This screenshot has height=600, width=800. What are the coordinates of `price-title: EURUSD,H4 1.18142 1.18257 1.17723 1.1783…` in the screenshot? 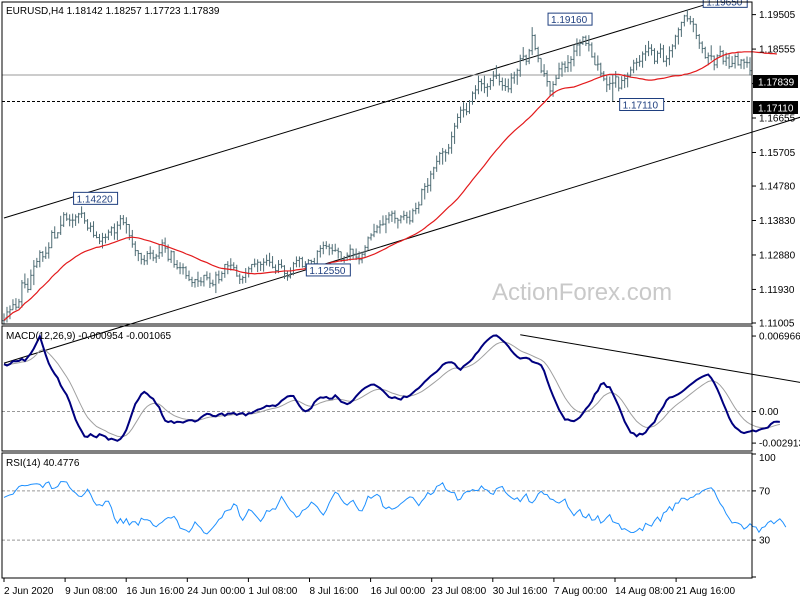 It's located at (113, 11).